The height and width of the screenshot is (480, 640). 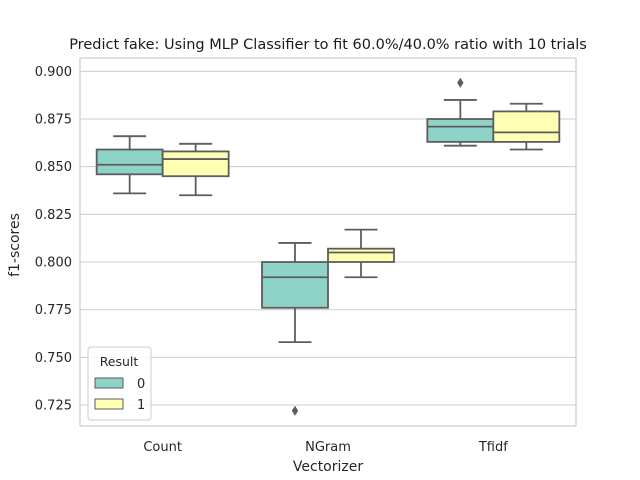 What do you see at coordinates (328, 467) in the screenshot?
I see `x-axis-label: Vectorizer` at bounding box center [328, 467].